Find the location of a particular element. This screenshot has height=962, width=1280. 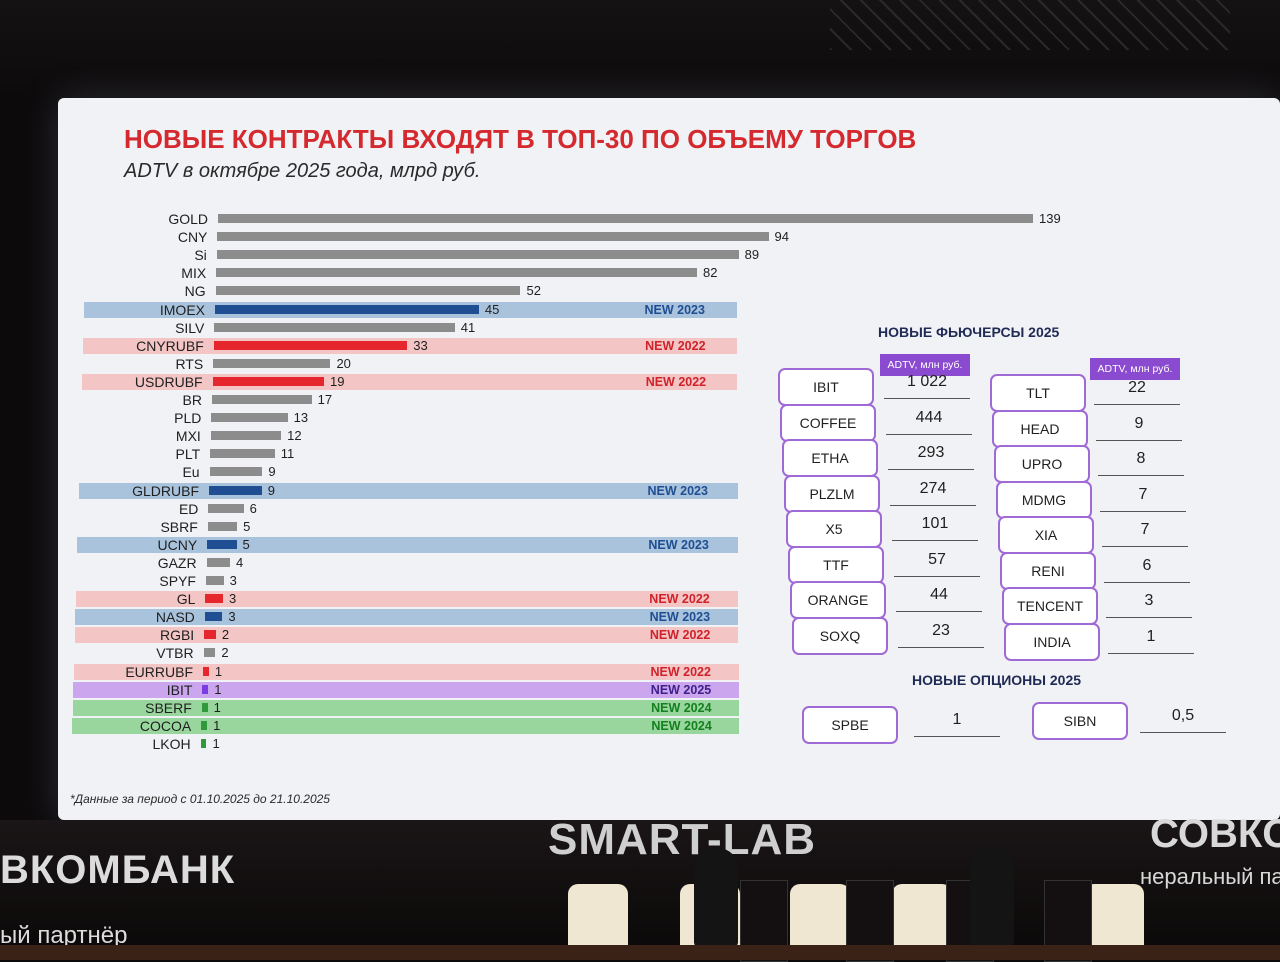

option-adtv-value: 0,5 is located at coordinates (1183, 716).